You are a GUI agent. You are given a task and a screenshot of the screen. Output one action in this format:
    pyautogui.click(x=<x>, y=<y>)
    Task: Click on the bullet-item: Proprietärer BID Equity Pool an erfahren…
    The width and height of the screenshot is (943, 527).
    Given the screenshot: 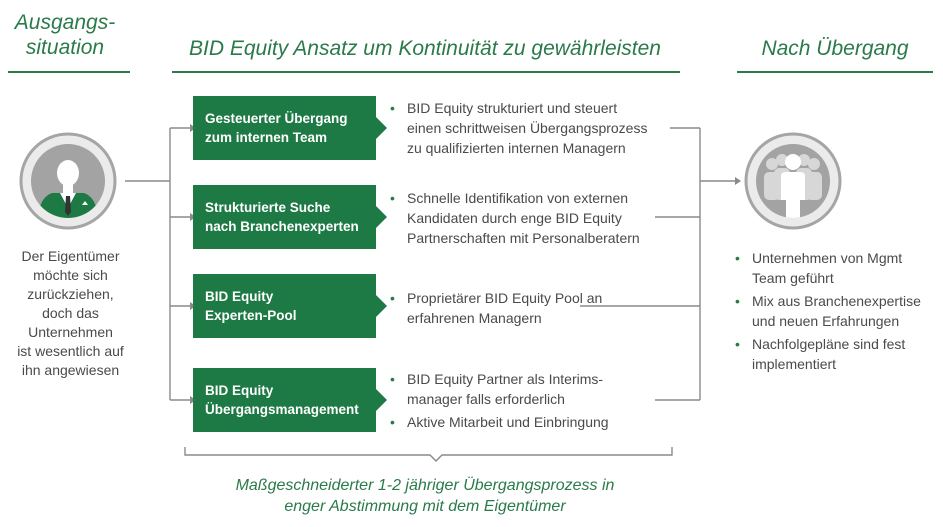 What is the action you would take?
    pyautogui.click(x=532, y=308)
    